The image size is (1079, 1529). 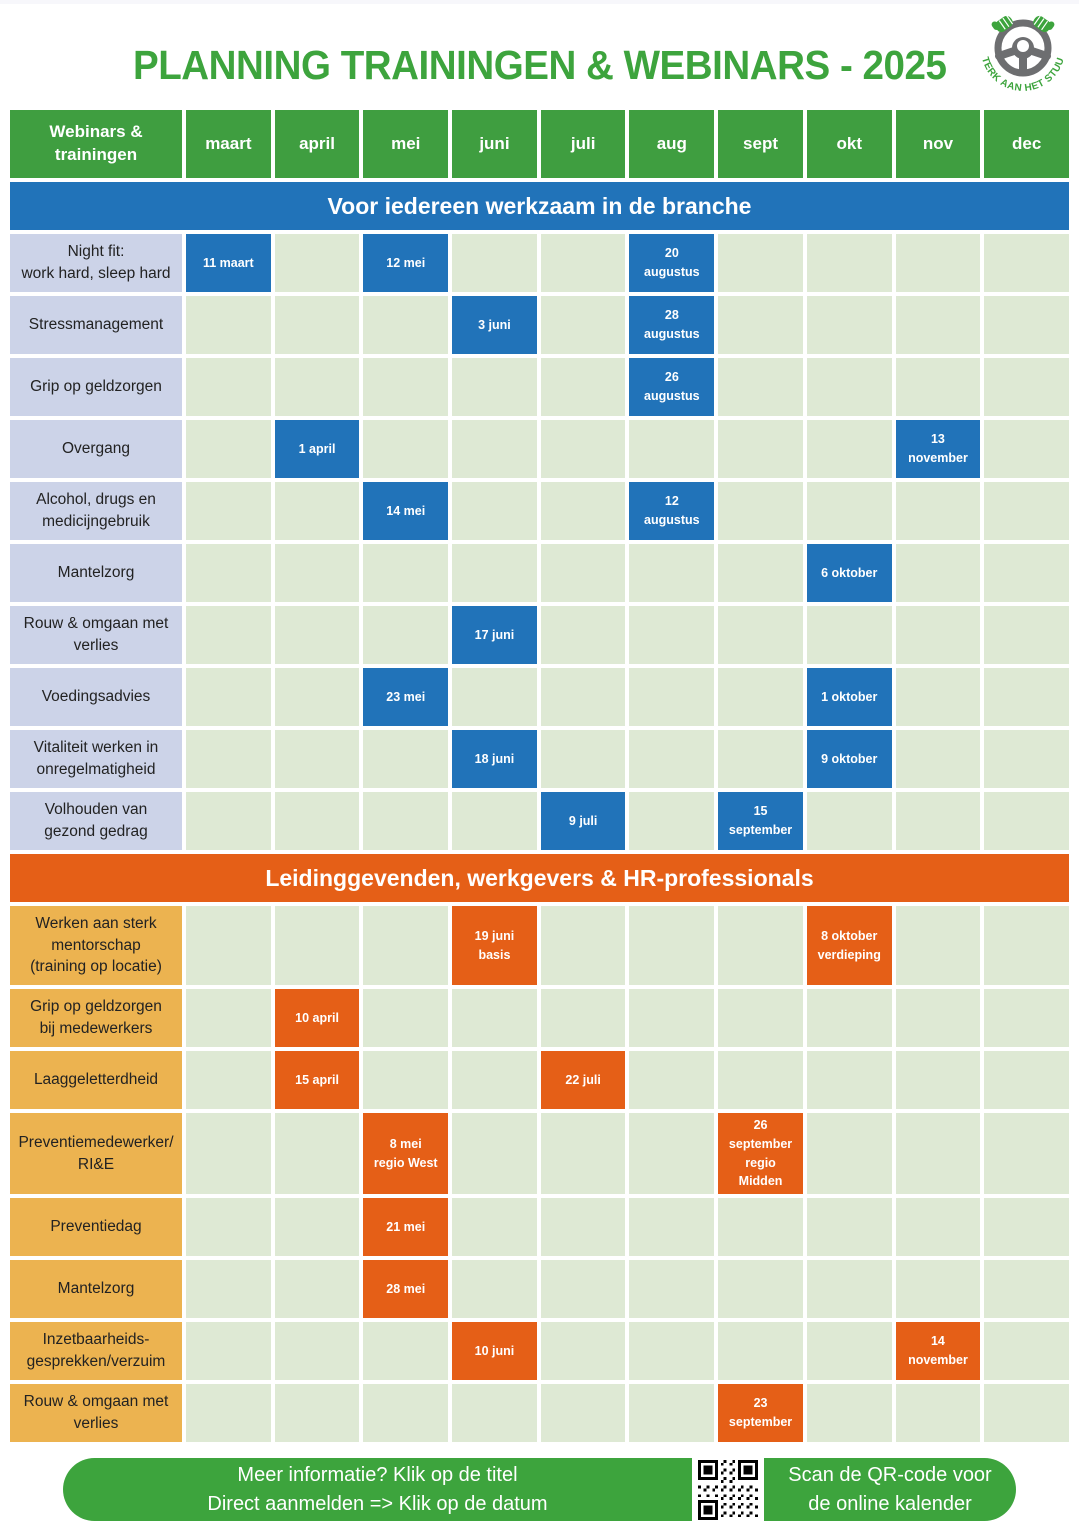 I want to click on row-label: Grip op geldzorgen bij medewerkers, so click(x=96, y=1018).